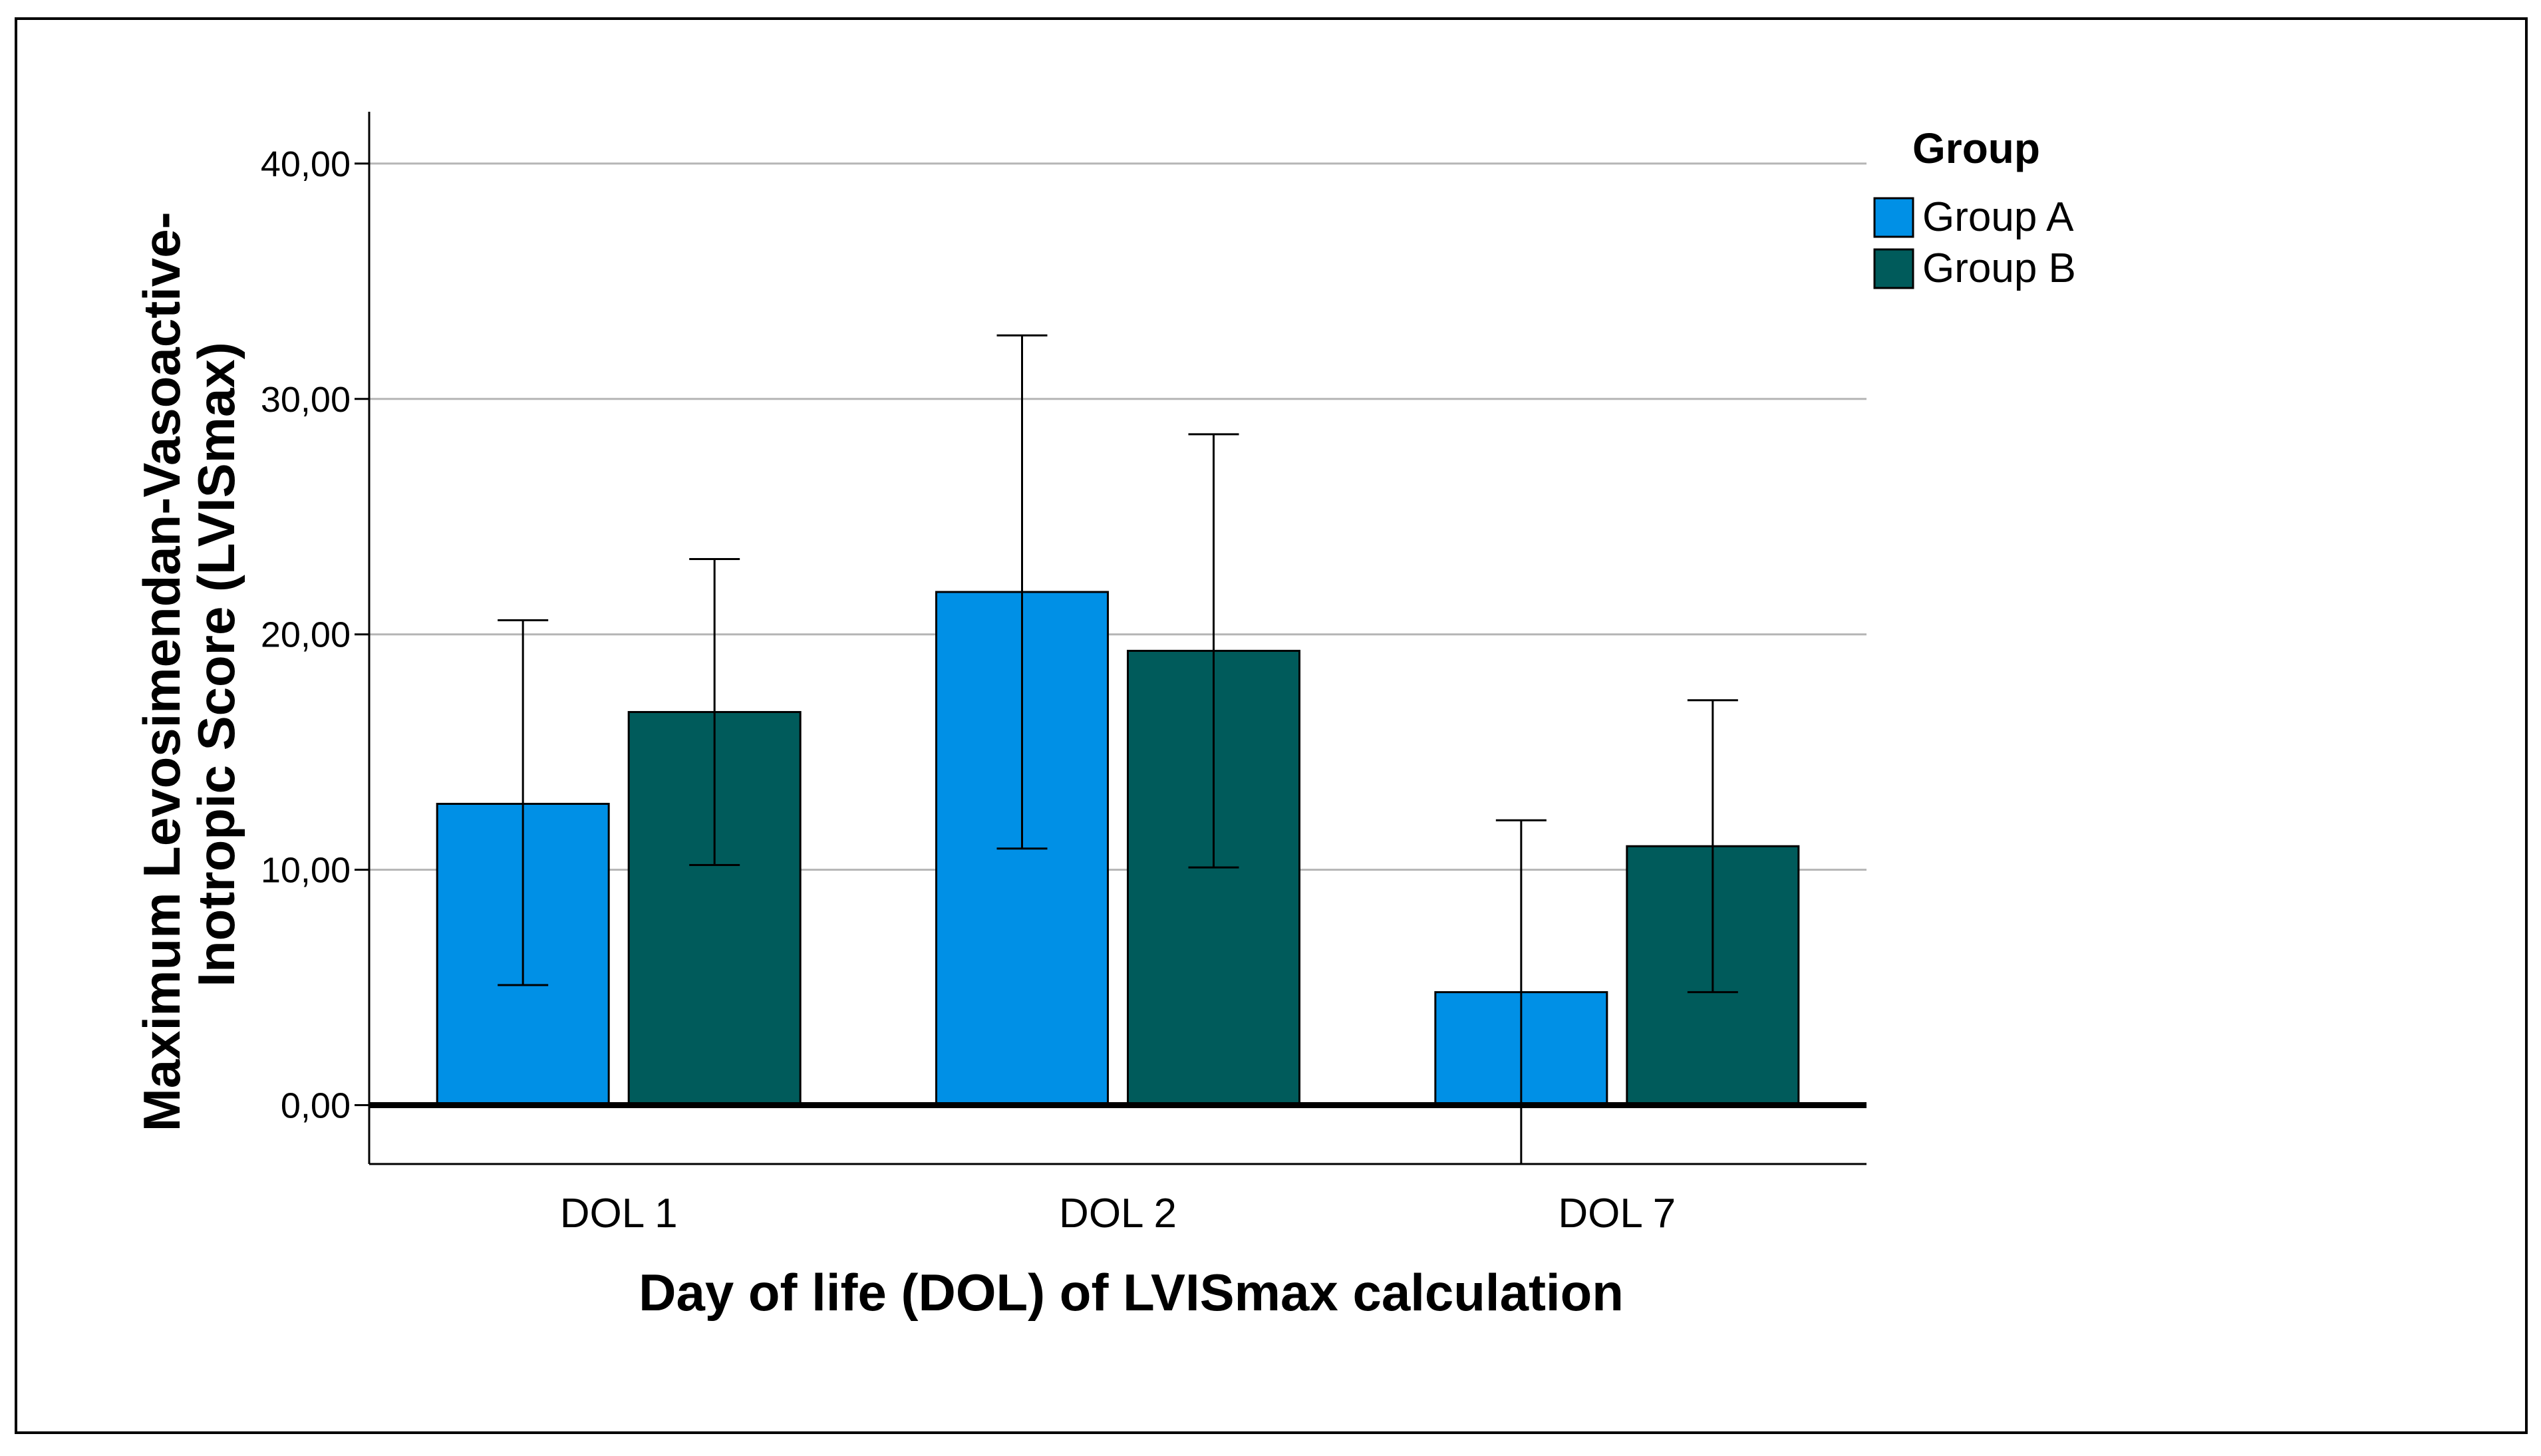 The image size is (2541, 1456). What do you see at coordinates (619, 1214) in the screenshot?
I see `x-tick-label-0: DOL 1` at bounding box center [619, 1214].